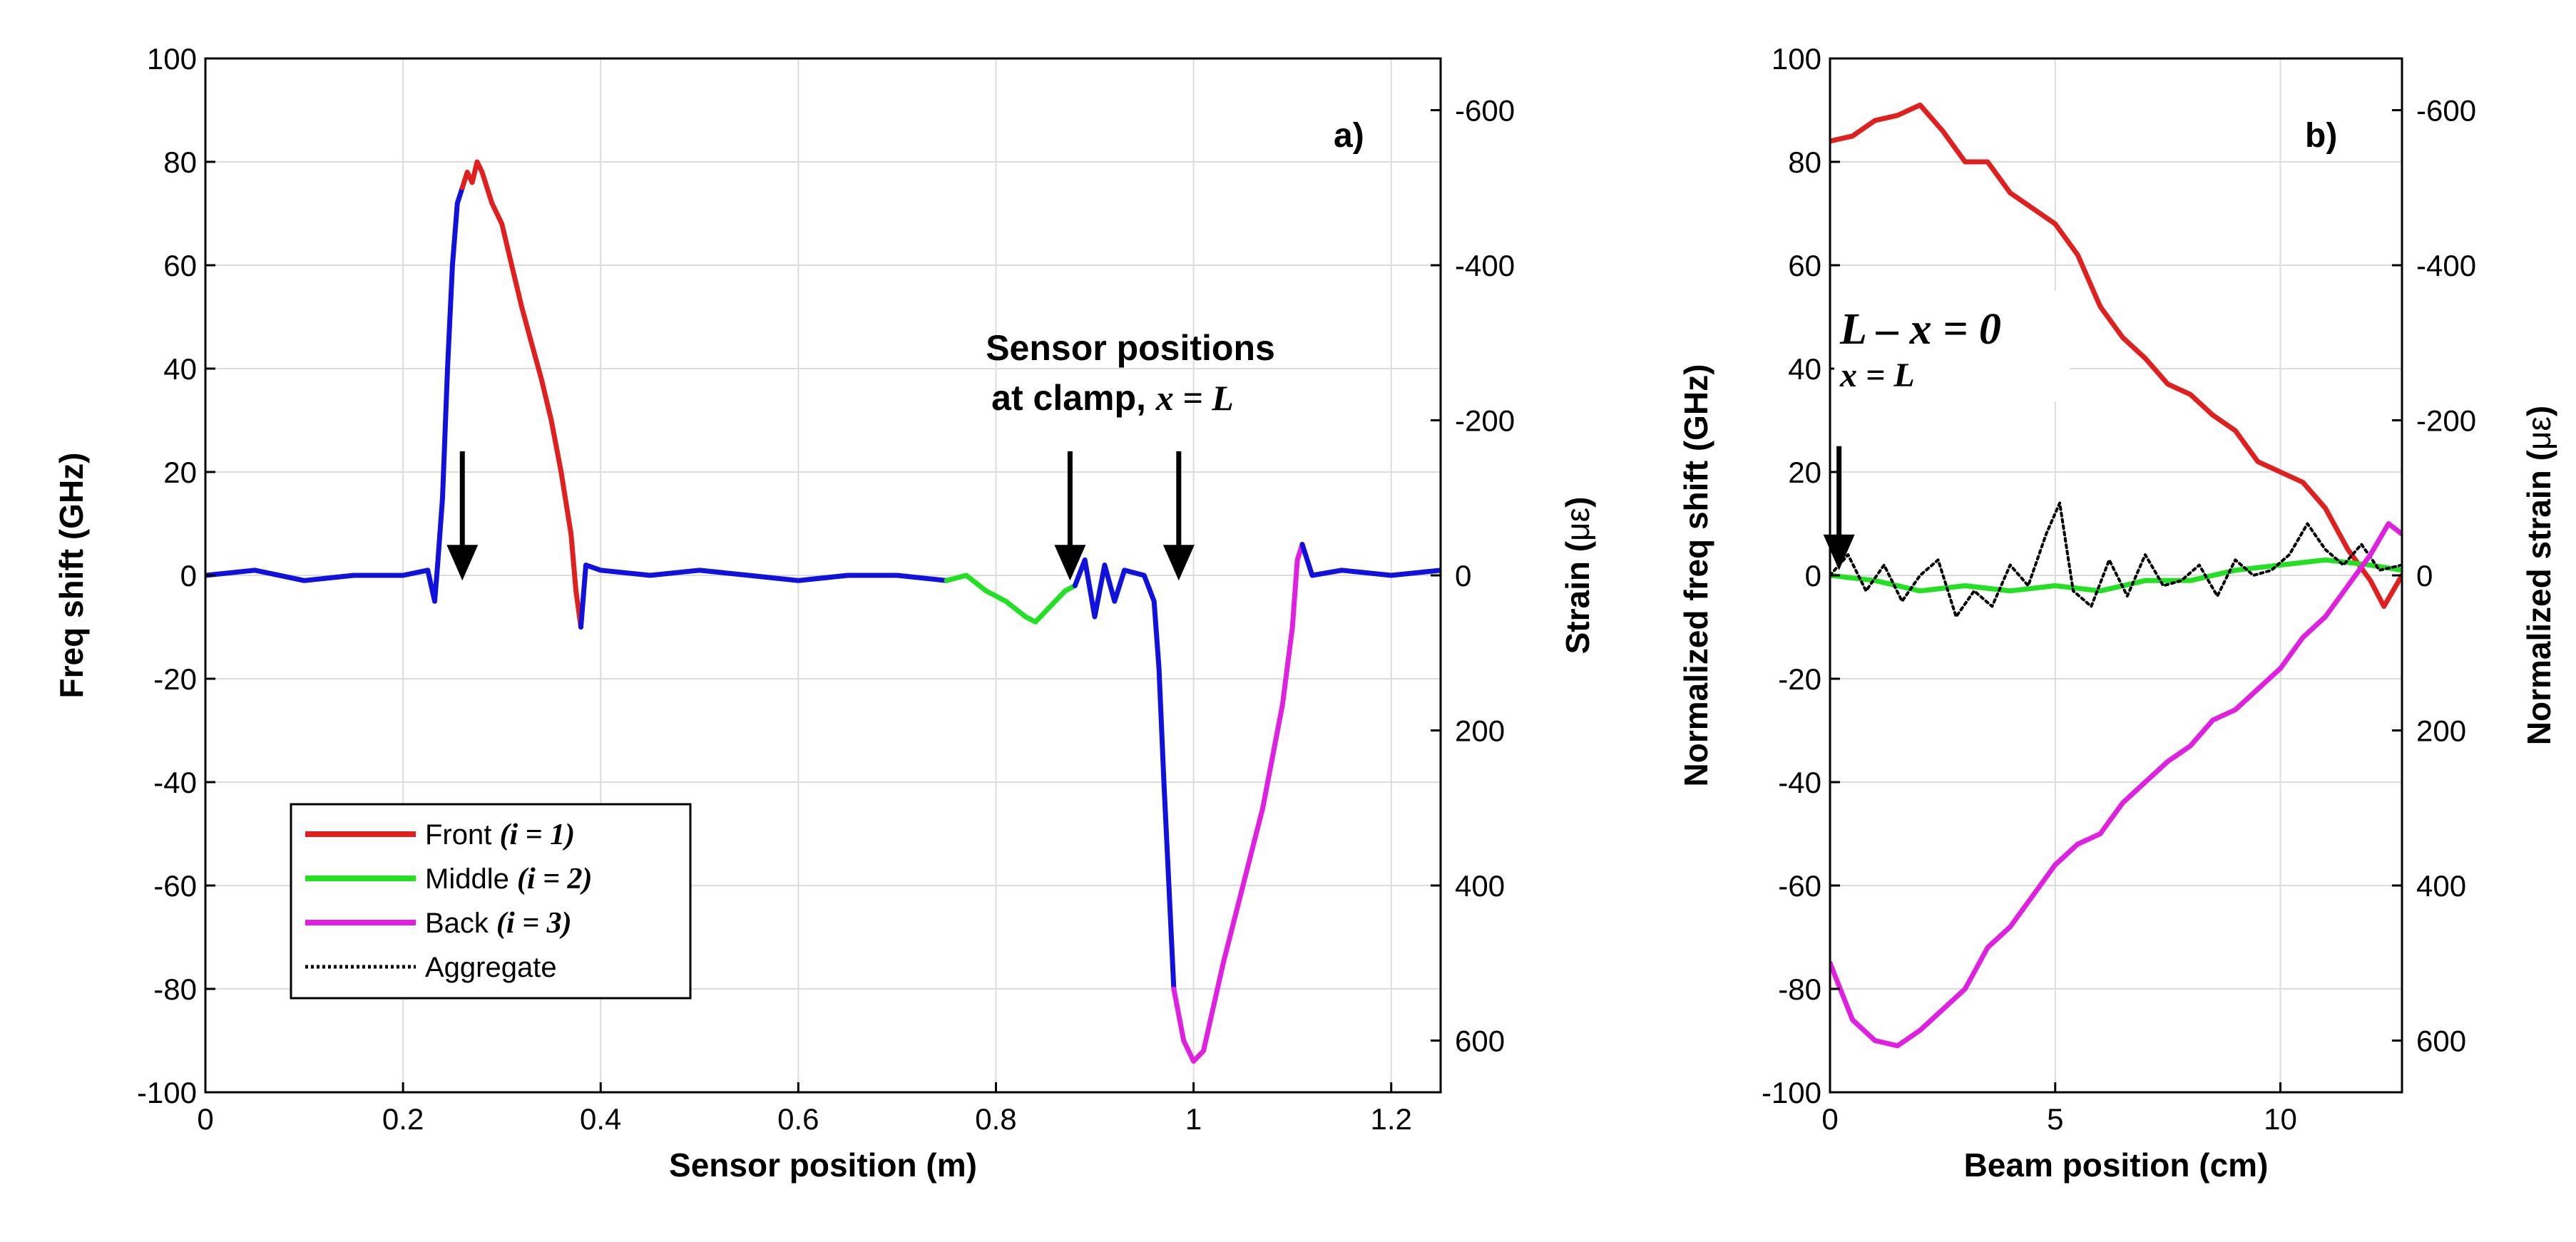 The height and width of the screenshot is (1242, 2576). I want to click on x-tick-label: 1, so click(1193, 1119).